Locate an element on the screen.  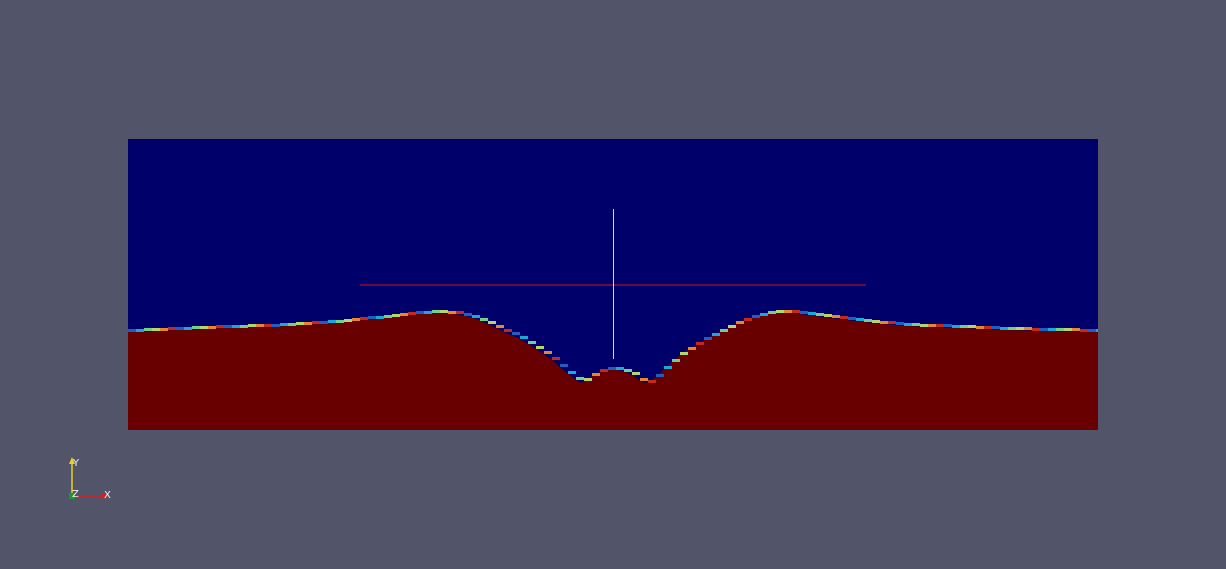
x-axis-label: X is located at coordinates (107, 495).